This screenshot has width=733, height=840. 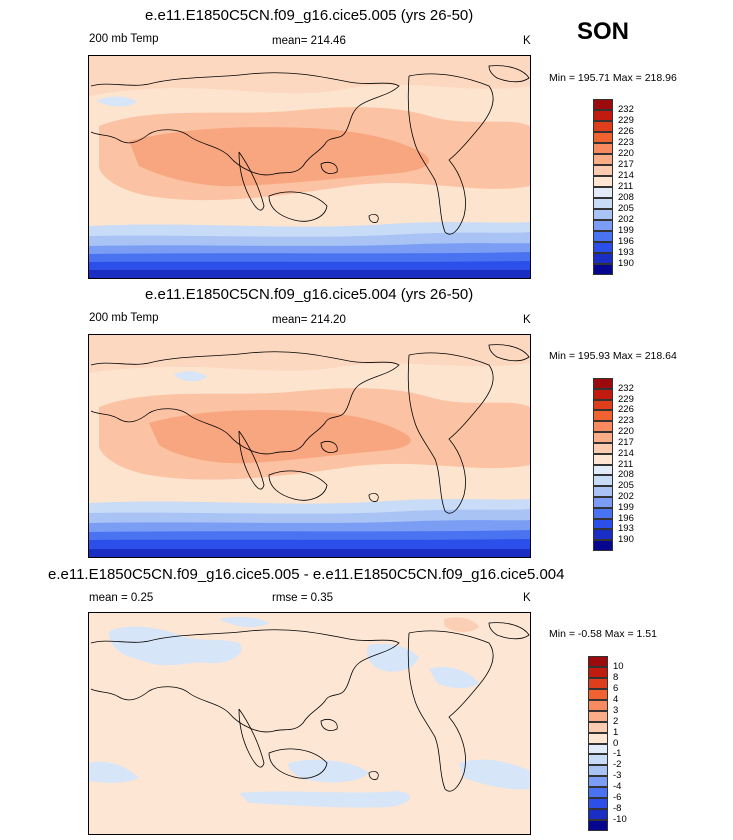 I want to click on panel2-colorbar-label: 196, so click(x=626, y=518).